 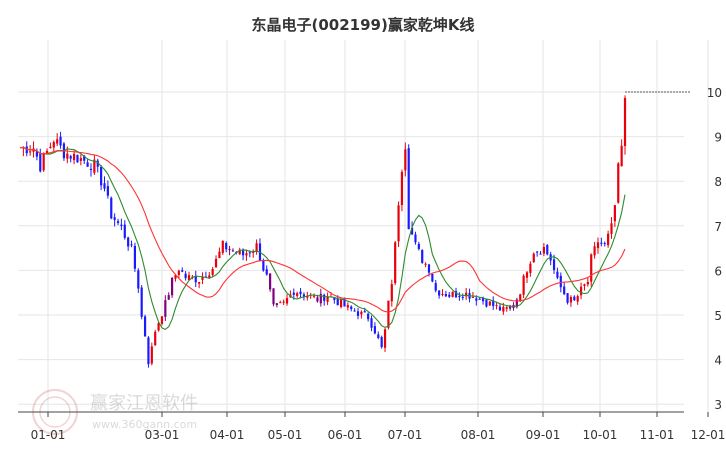 What do you see at coordinates (718, 271) in the screenshot?
I see `y-tick-label: 6` at bounding box center [718, 271].